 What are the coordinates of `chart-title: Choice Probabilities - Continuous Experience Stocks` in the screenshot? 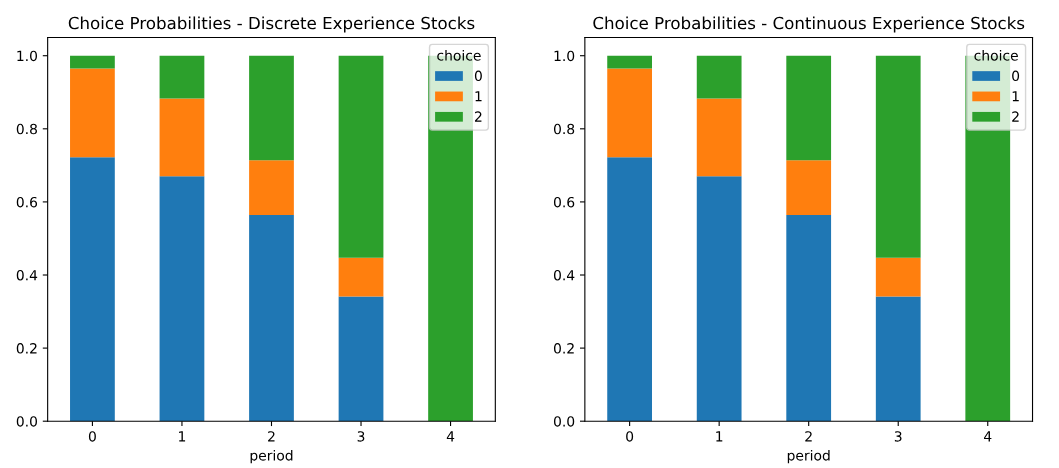 It's located at (809, 24).